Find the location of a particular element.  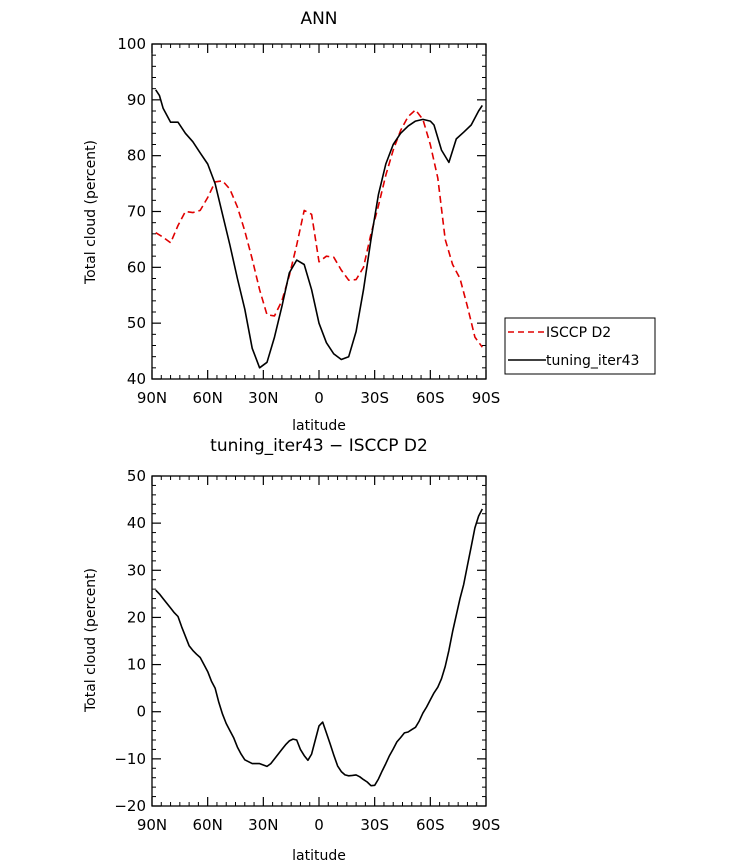

series-line-isccp-d2 is located at coordinates (319, 228).